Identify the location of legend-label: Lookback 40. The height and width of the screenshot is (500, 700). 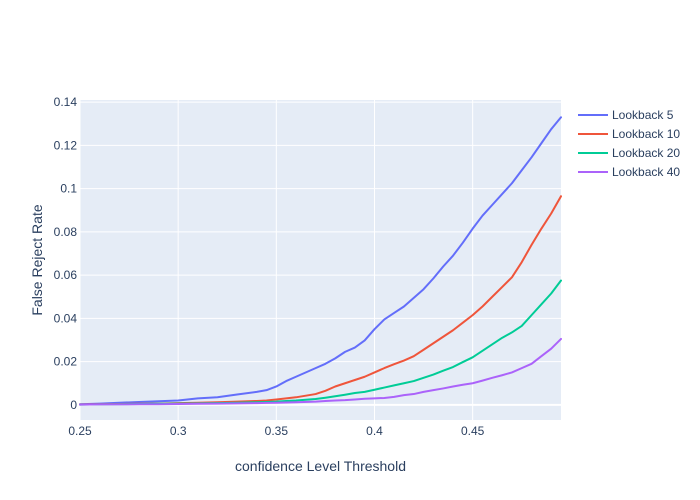
(646, 172).